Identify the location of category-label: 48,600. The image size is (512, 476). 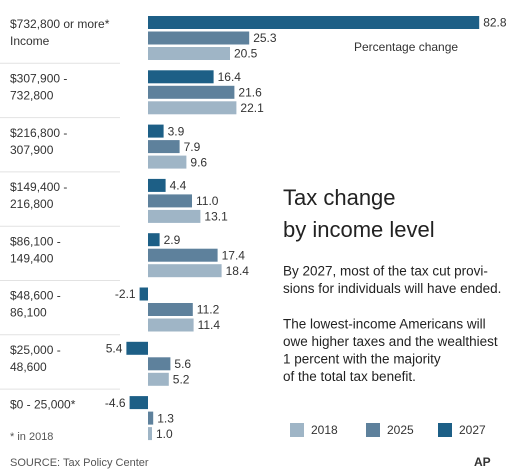
(28, 367).